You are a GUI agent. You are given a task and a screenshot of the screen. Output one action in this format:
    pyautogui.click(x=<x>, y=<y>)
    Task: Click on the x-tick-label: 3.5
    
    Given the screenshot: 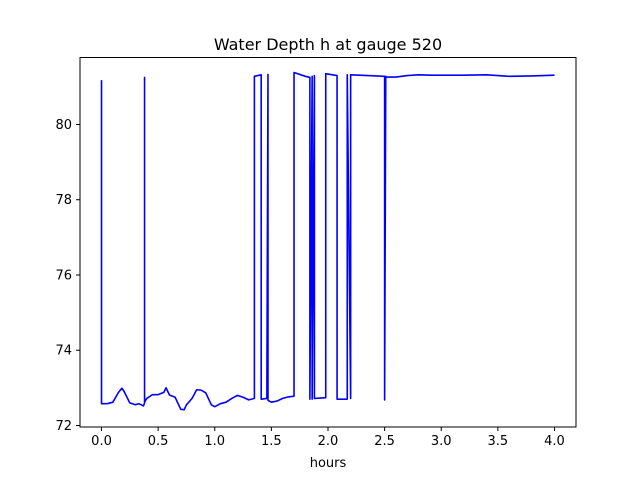 What is the action you would take?
    pyautogui.click(x=498, y=441)
    